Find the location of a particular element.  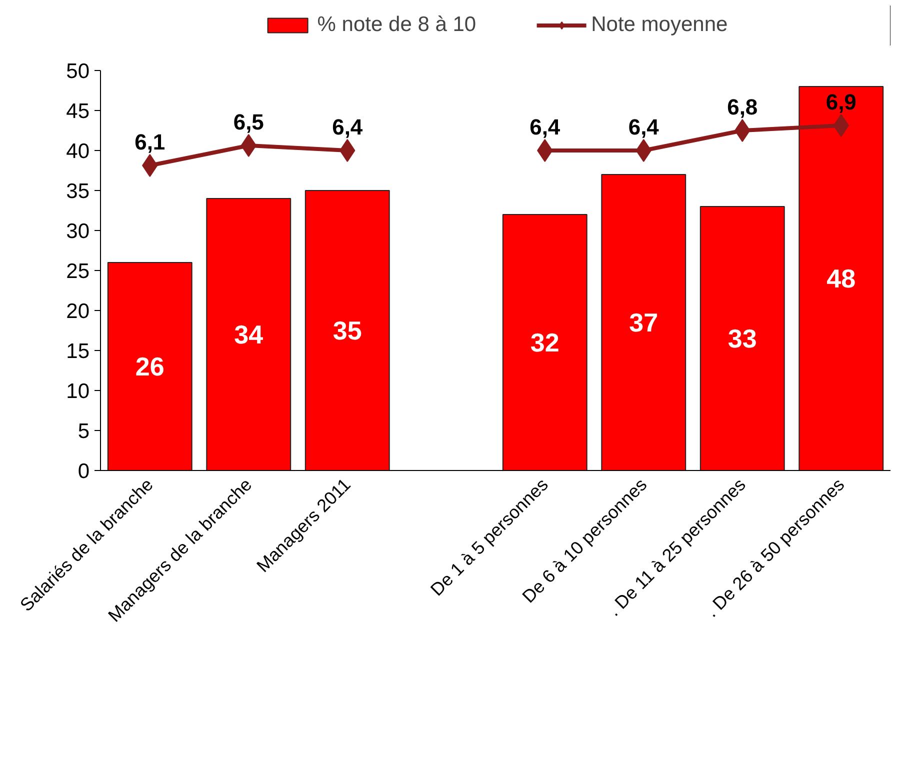

y-tick-label: 20 is located at coordinates (78, 311).